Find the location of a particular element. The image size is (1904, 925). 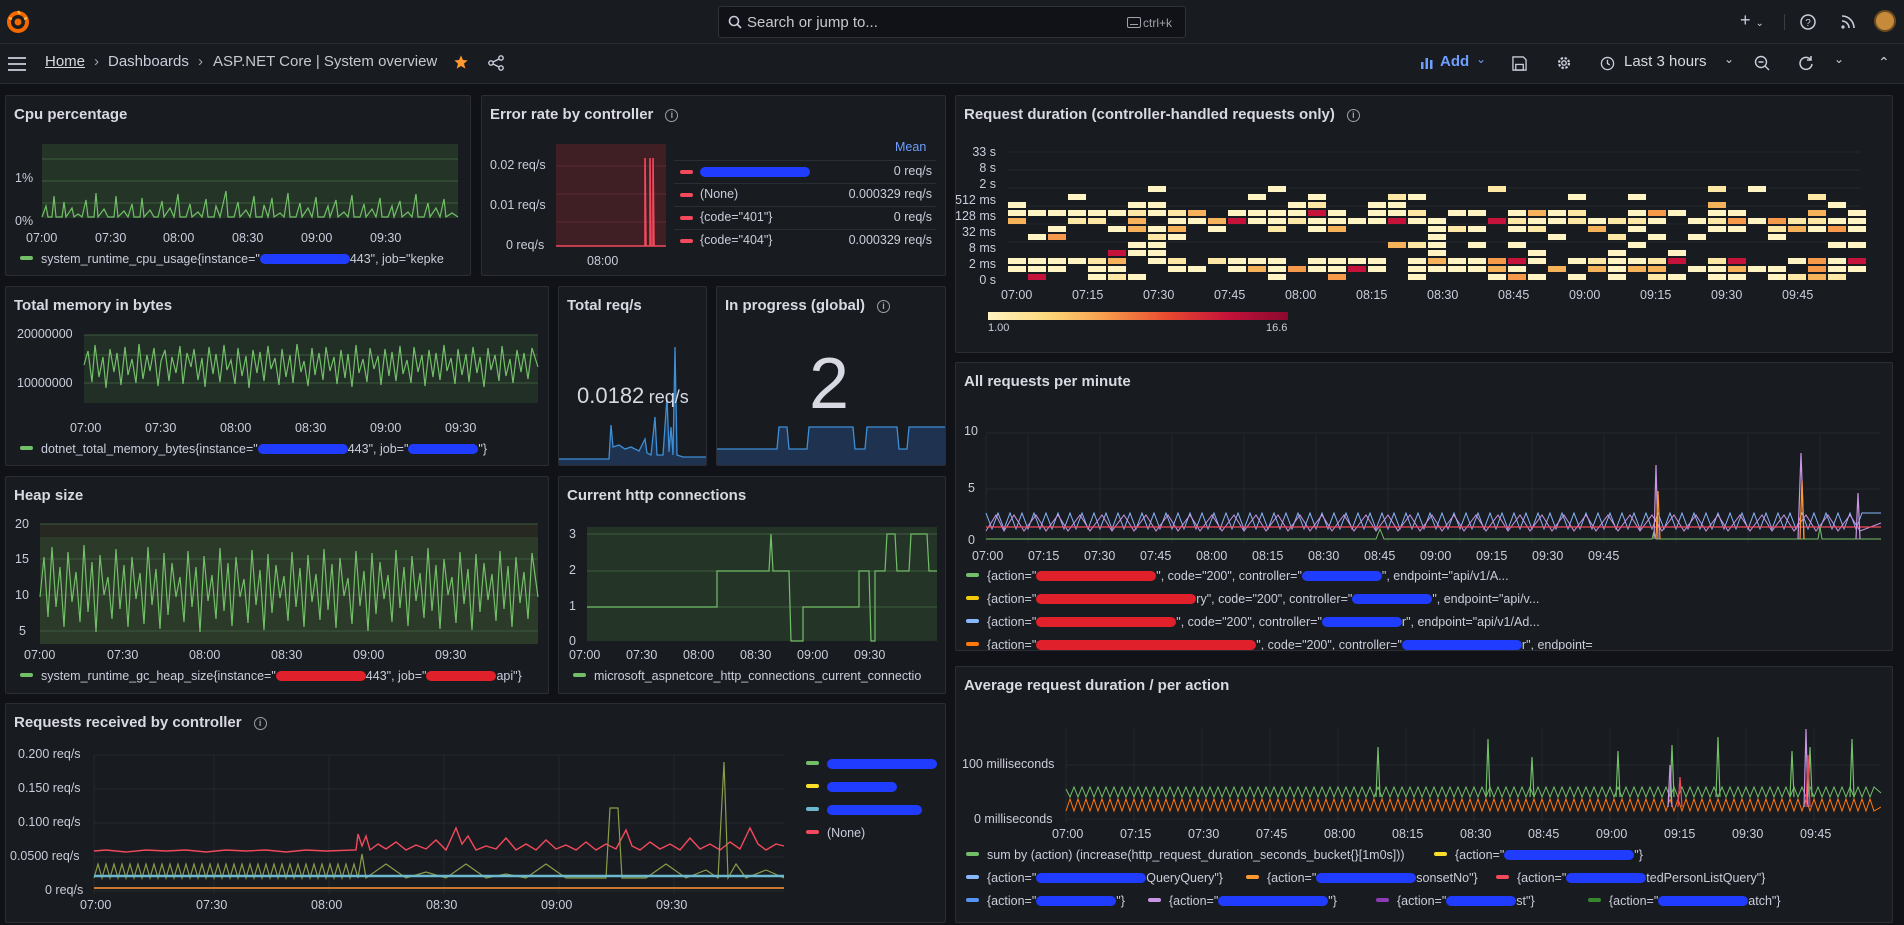

save-icon is located at coordinates (1519, 63).